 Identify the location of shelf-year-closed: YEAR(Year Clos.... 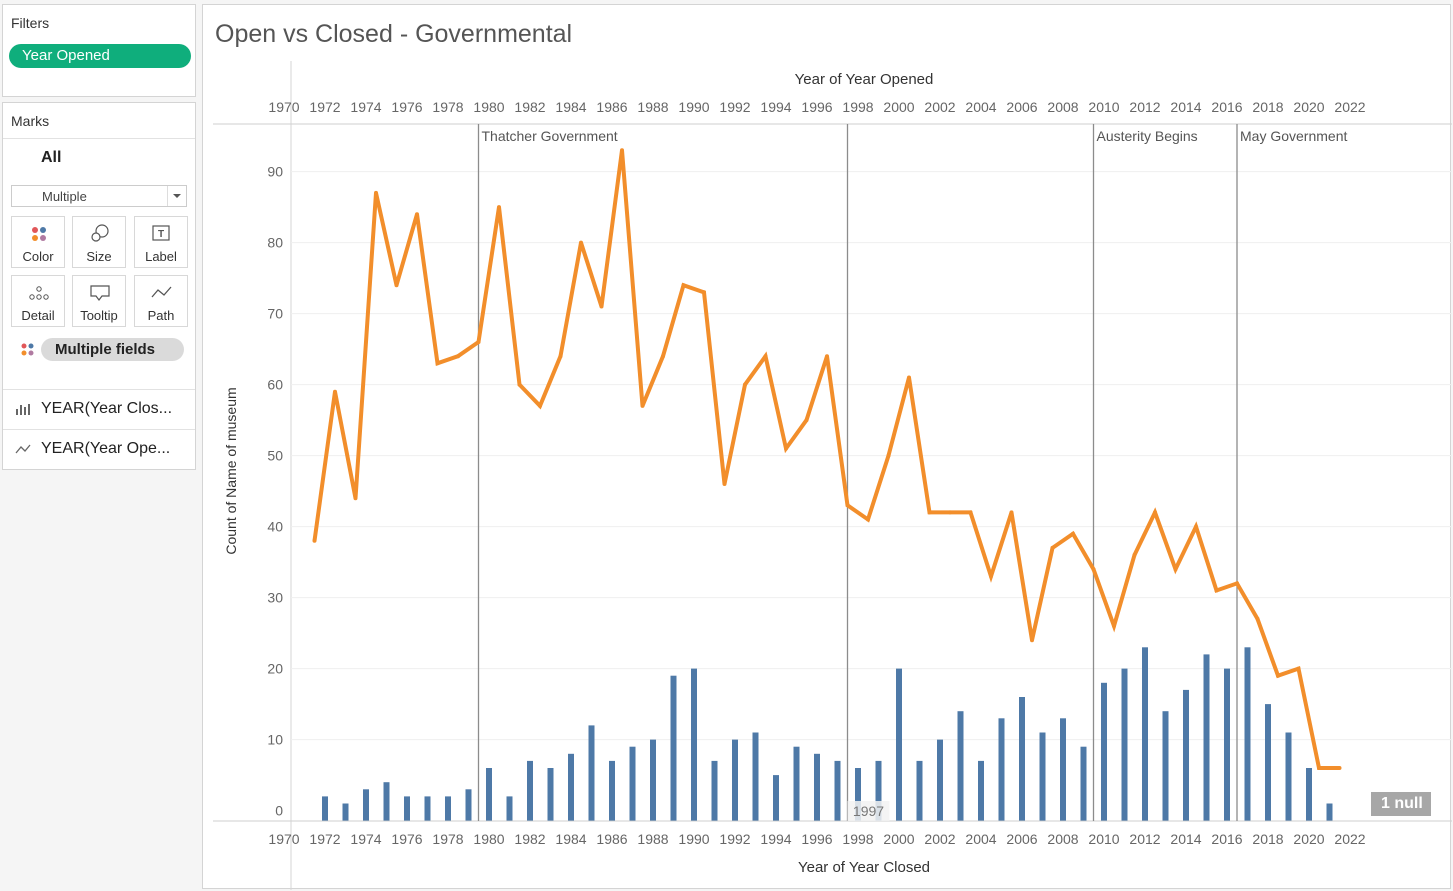
(99, 409).